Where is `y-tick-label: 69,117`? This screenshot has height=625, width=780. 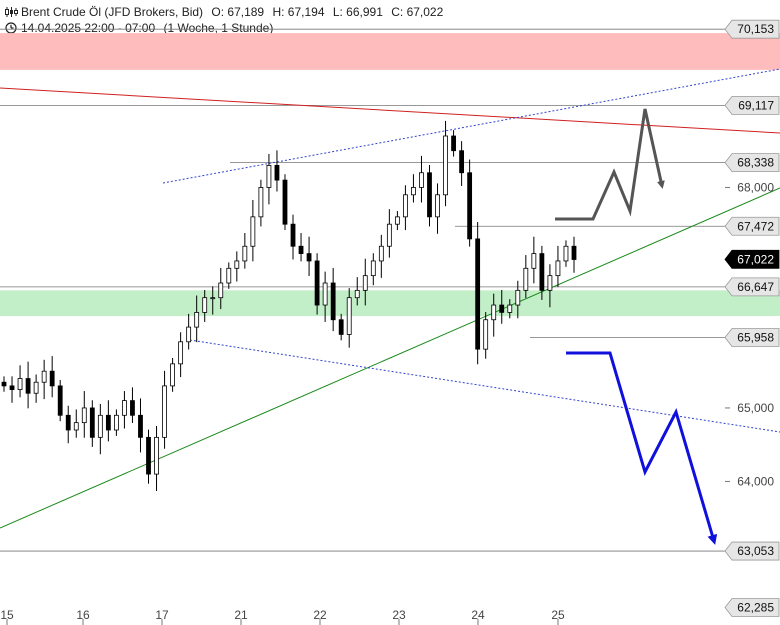
y-tick-label: 69,117 is located at coordinates (756, 105).